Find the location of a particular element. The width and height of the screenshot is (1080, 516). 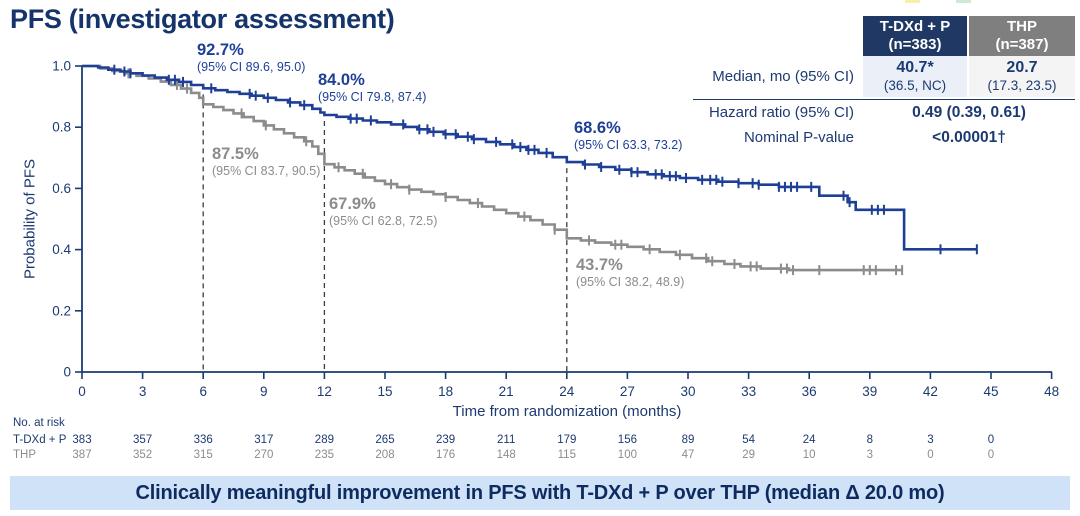

risk-count: 315 is located at coordinates (203, 455).